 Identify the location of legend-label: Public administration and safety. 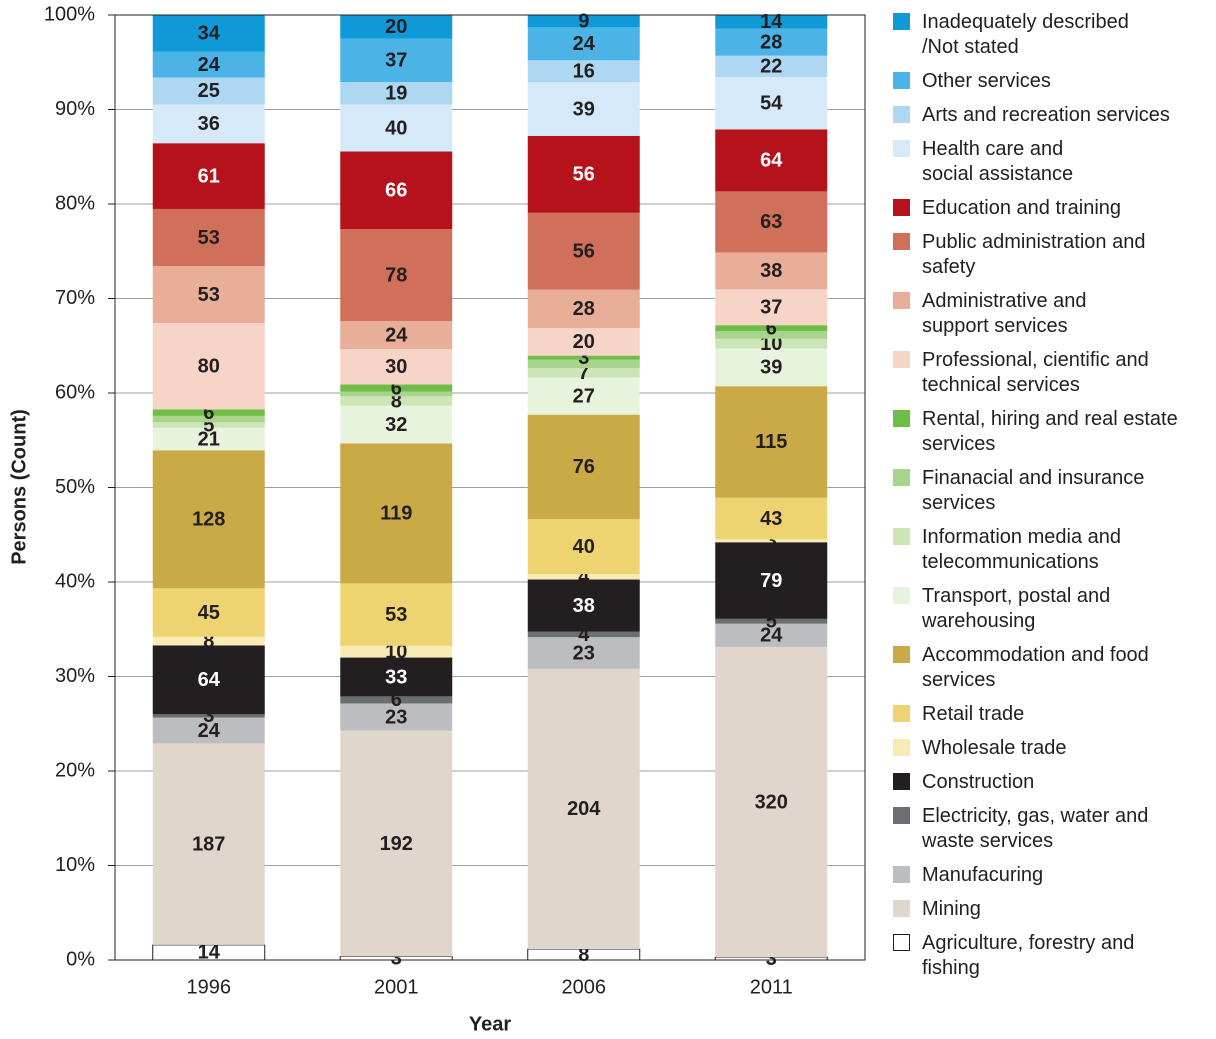
(1034, 254).